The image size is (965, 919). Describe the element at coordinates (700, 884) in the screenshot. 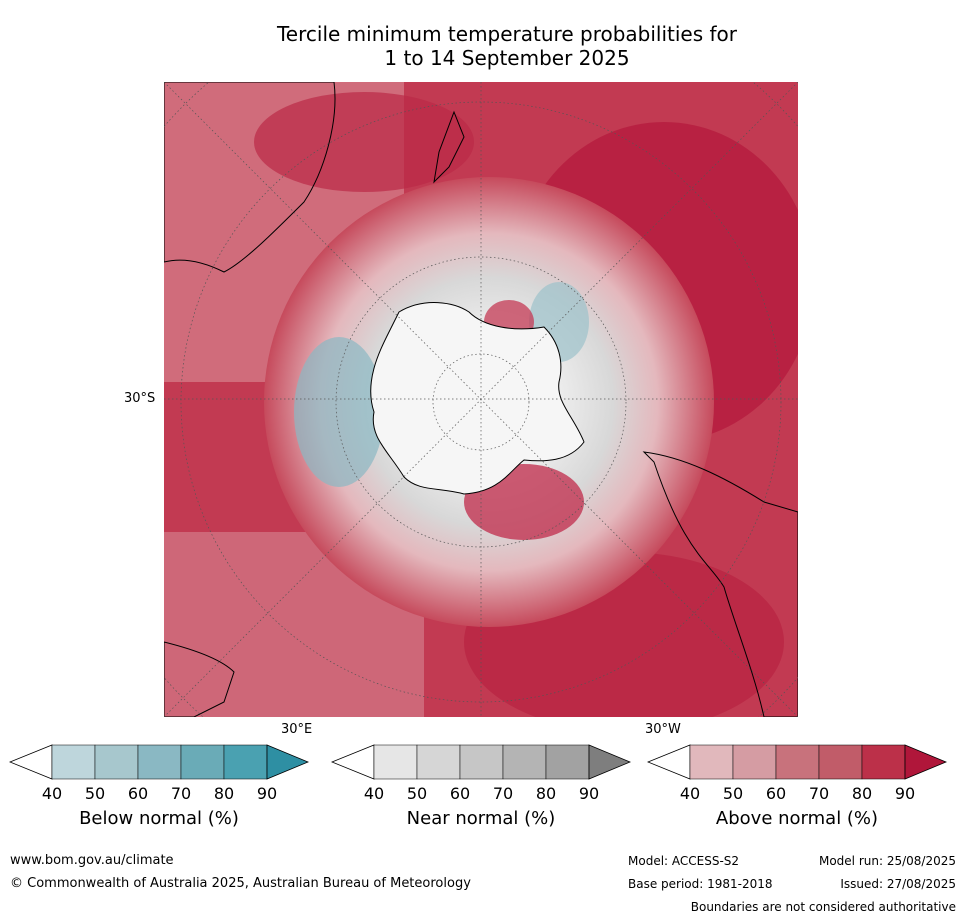

I see `base-period: Base period: 1981-2018` at that location.